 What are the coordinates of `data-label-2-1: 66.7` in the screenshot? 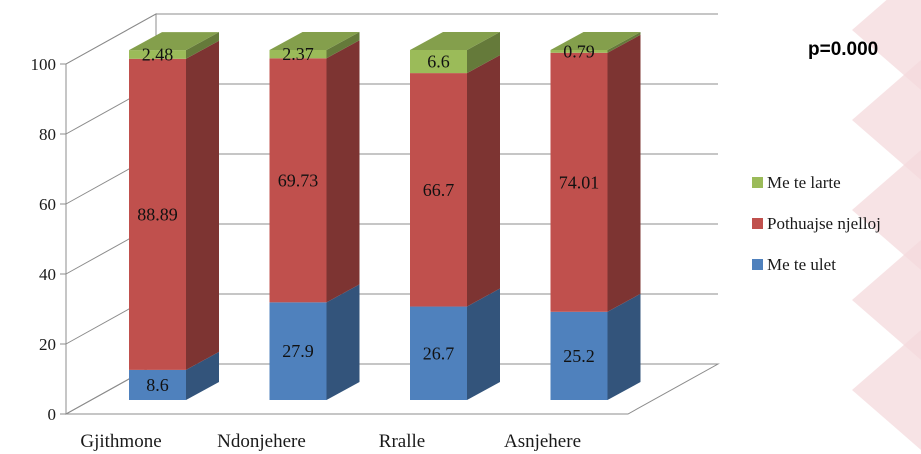 It's located at (439, 190).